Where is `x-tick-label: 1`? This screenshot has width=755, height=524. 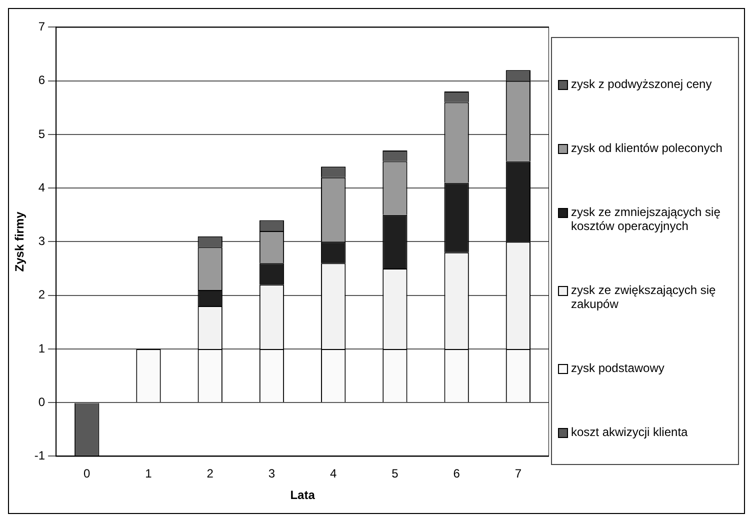 x-tick-label: 1 is located at coordinates (148, 473).